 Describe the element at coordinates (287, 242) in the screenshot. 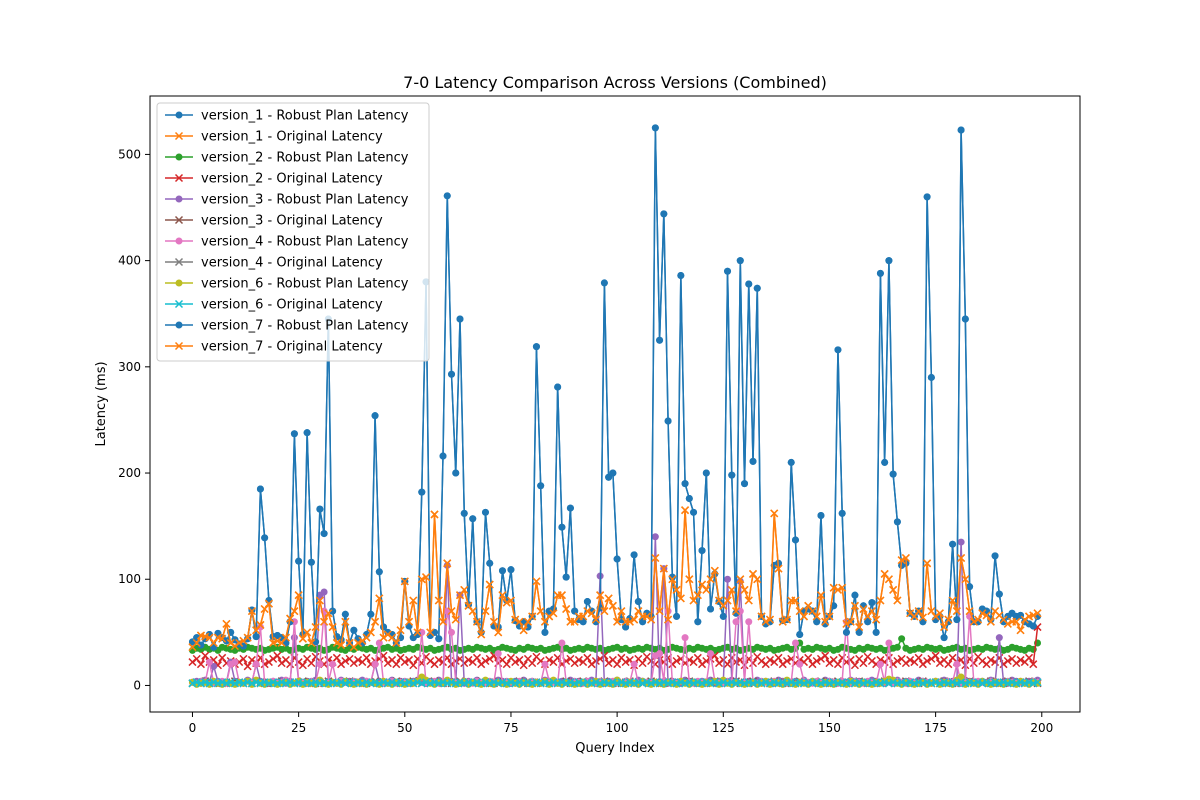

I see `legend-item: version_4 - Robust Plan Latency` at that location.